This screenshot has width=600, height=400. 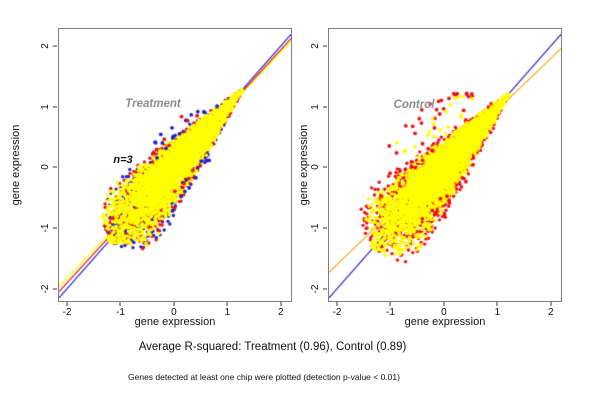 What do you see at coordinates (153, 104) in the screenshot?
I see `treatment-title: Treatment` at bounding box center [153, 104].